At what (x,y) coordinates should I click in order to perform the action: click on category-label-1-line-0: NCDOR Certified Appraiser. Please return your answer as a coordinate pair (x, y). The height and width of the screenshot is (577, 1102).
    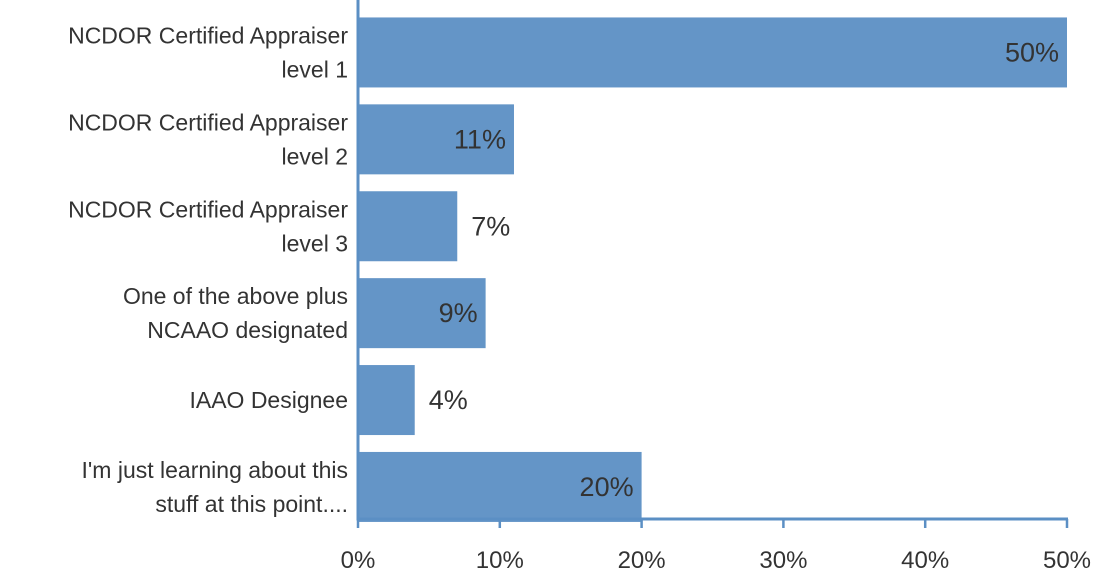
    Looking at the image, I should click on (208, 122).